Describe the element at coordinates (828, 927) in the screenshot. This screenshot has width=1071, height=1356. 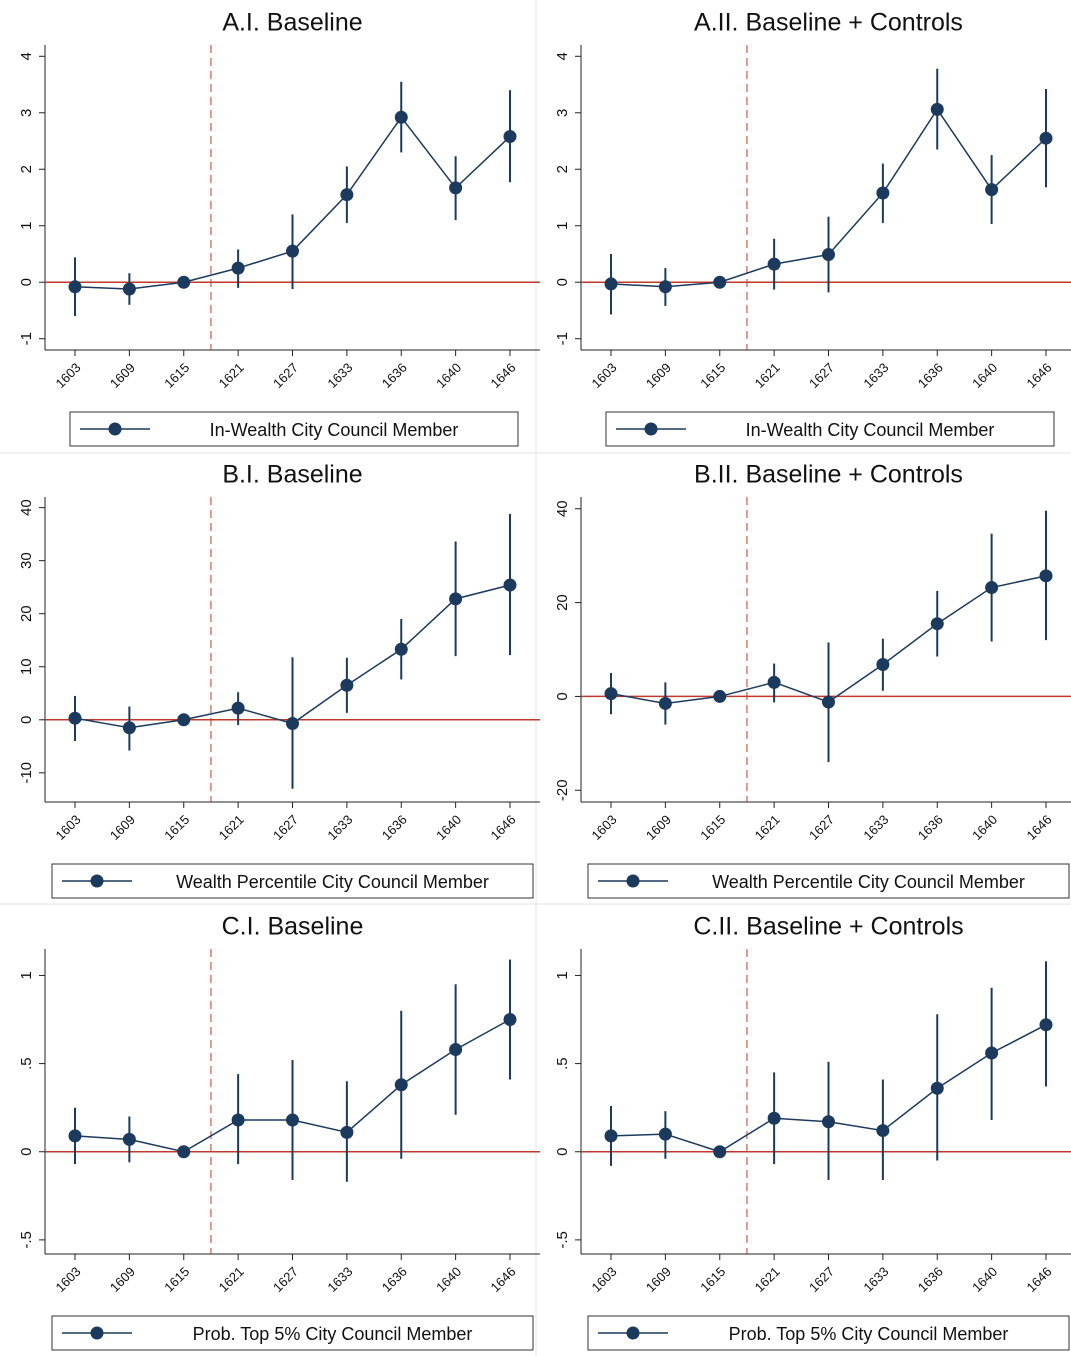
I see `panel-title: C.II. Baseline + Controls` at that location.